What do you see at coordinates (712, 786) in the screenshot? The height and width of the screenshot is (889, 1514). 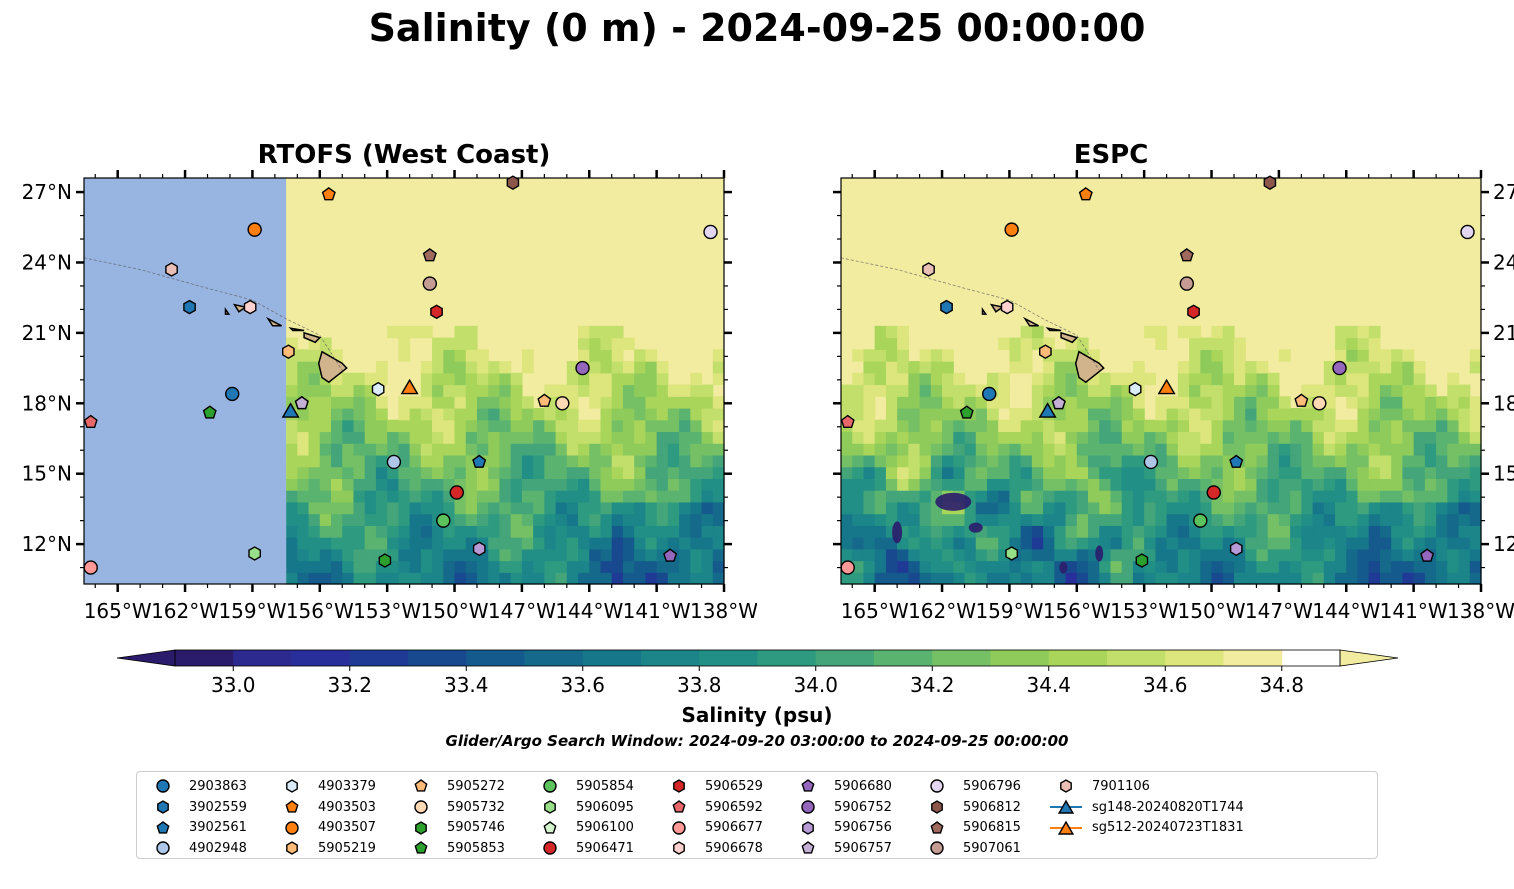 I see `legend-item: 5906529` at bounding box center [712, 786].